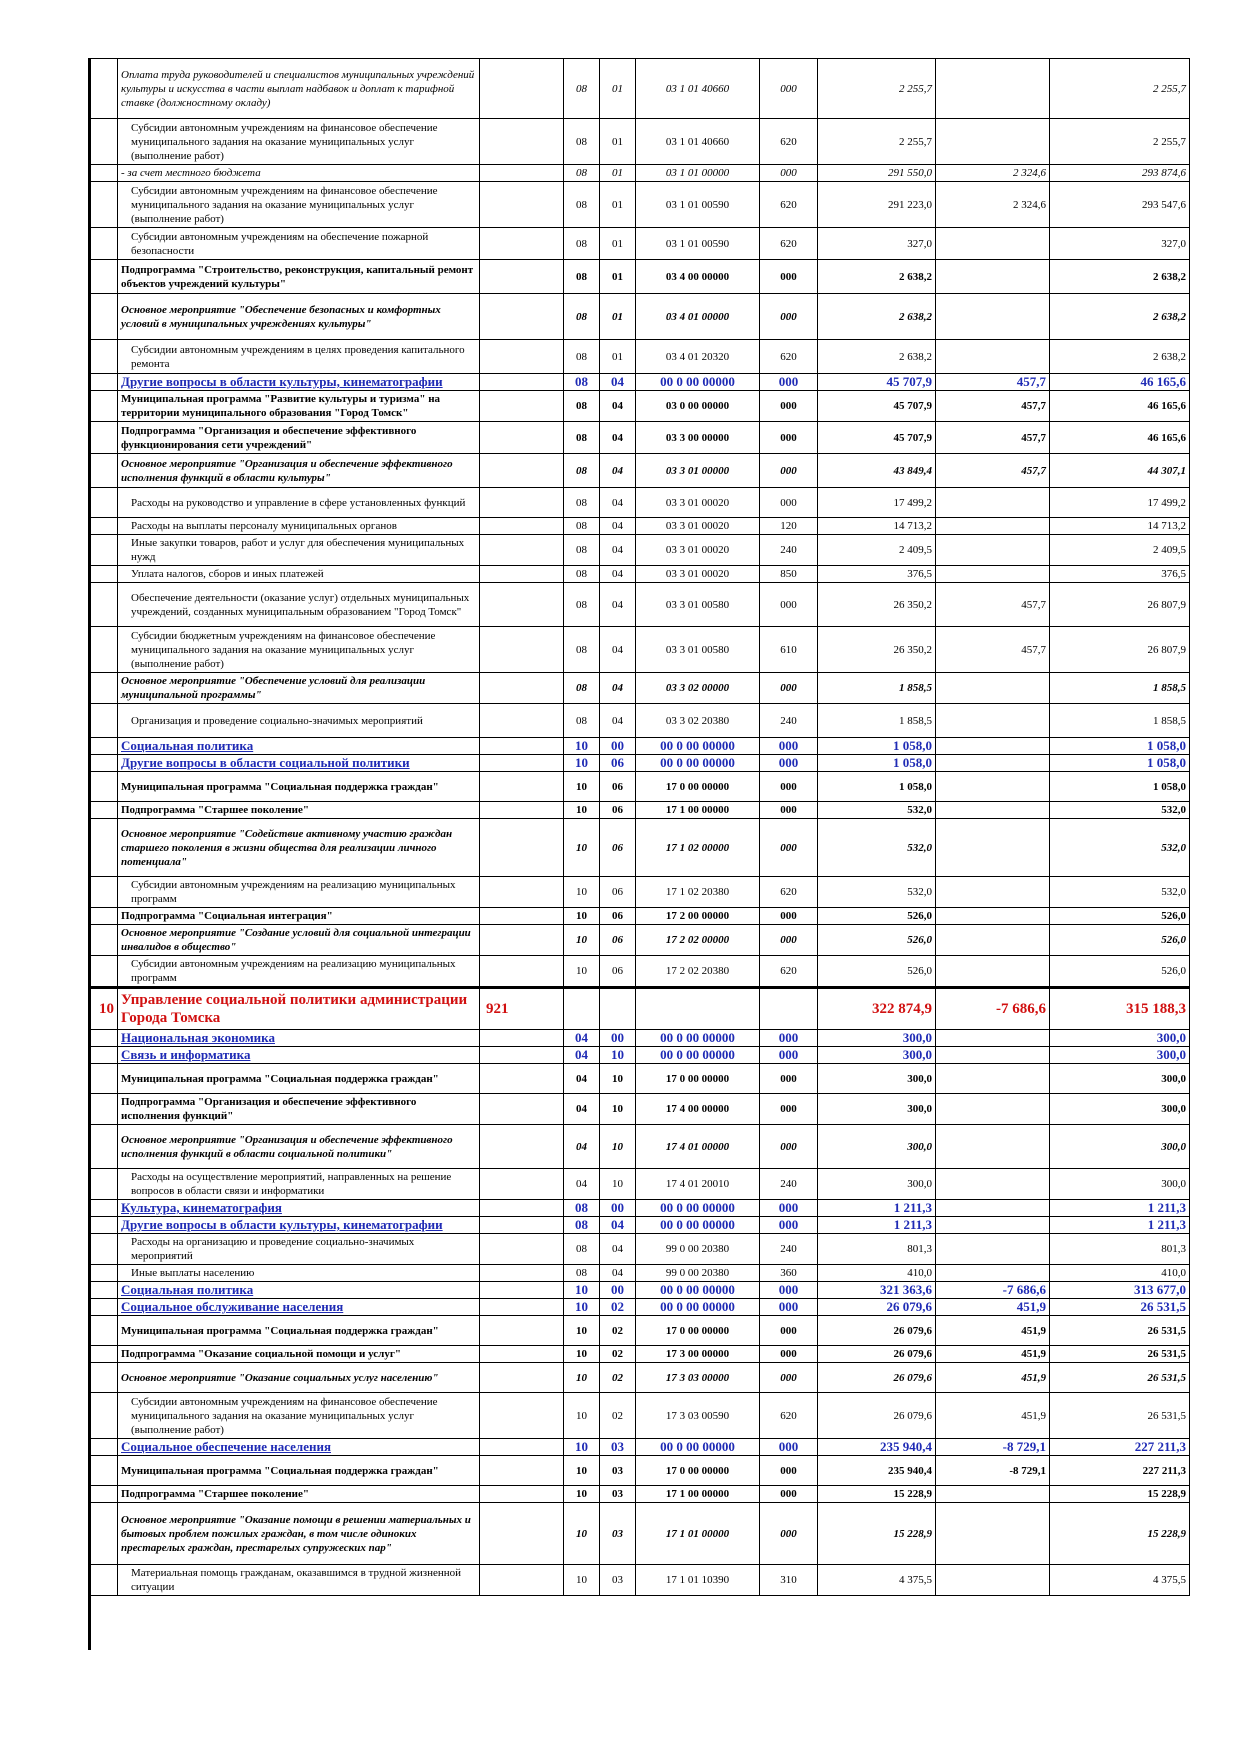 The width and height of the screenshot is (1240, 1754). Describe the element at coordinates (617, 1008) in the screenshot. I see `subsection-cell` at that location.